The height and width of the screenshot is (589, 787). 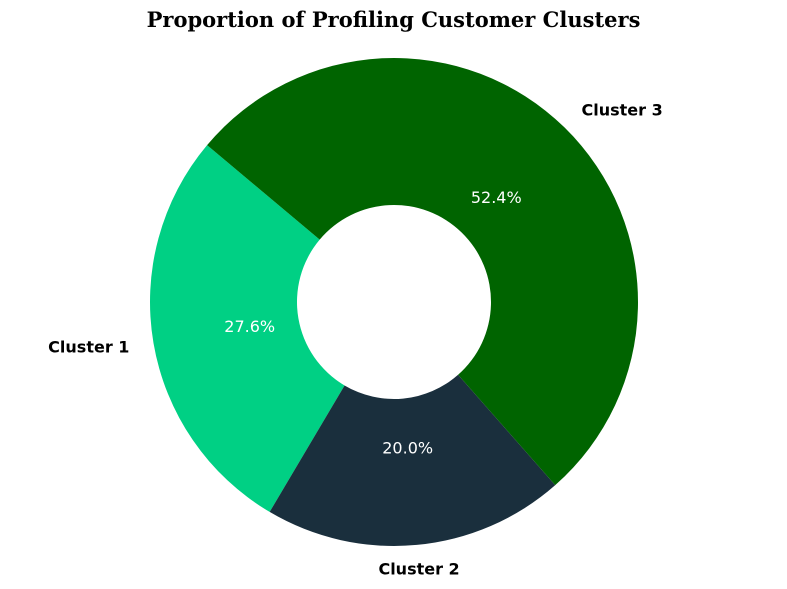 What do you see at coordinates (496, 197) in the screenshot?
I see `percent-label-cluster-3: 52.4%` at bounding box center [496, 197].